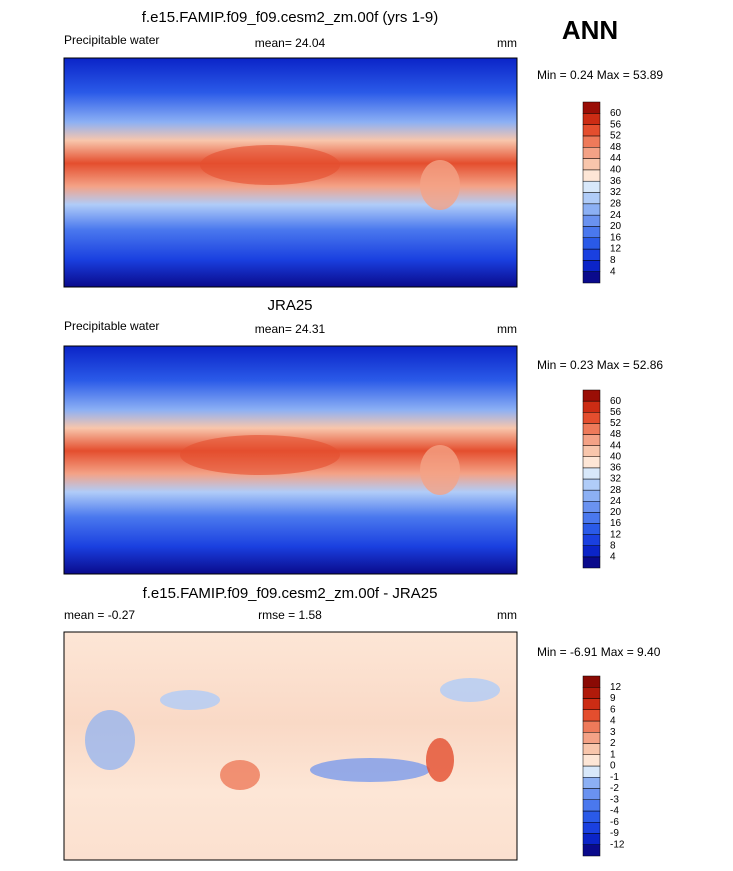 The image size is (733, 871). Describe the element at coordinates (613, 732) in the screenshot. I see `colorbar-label: 3` at that location.